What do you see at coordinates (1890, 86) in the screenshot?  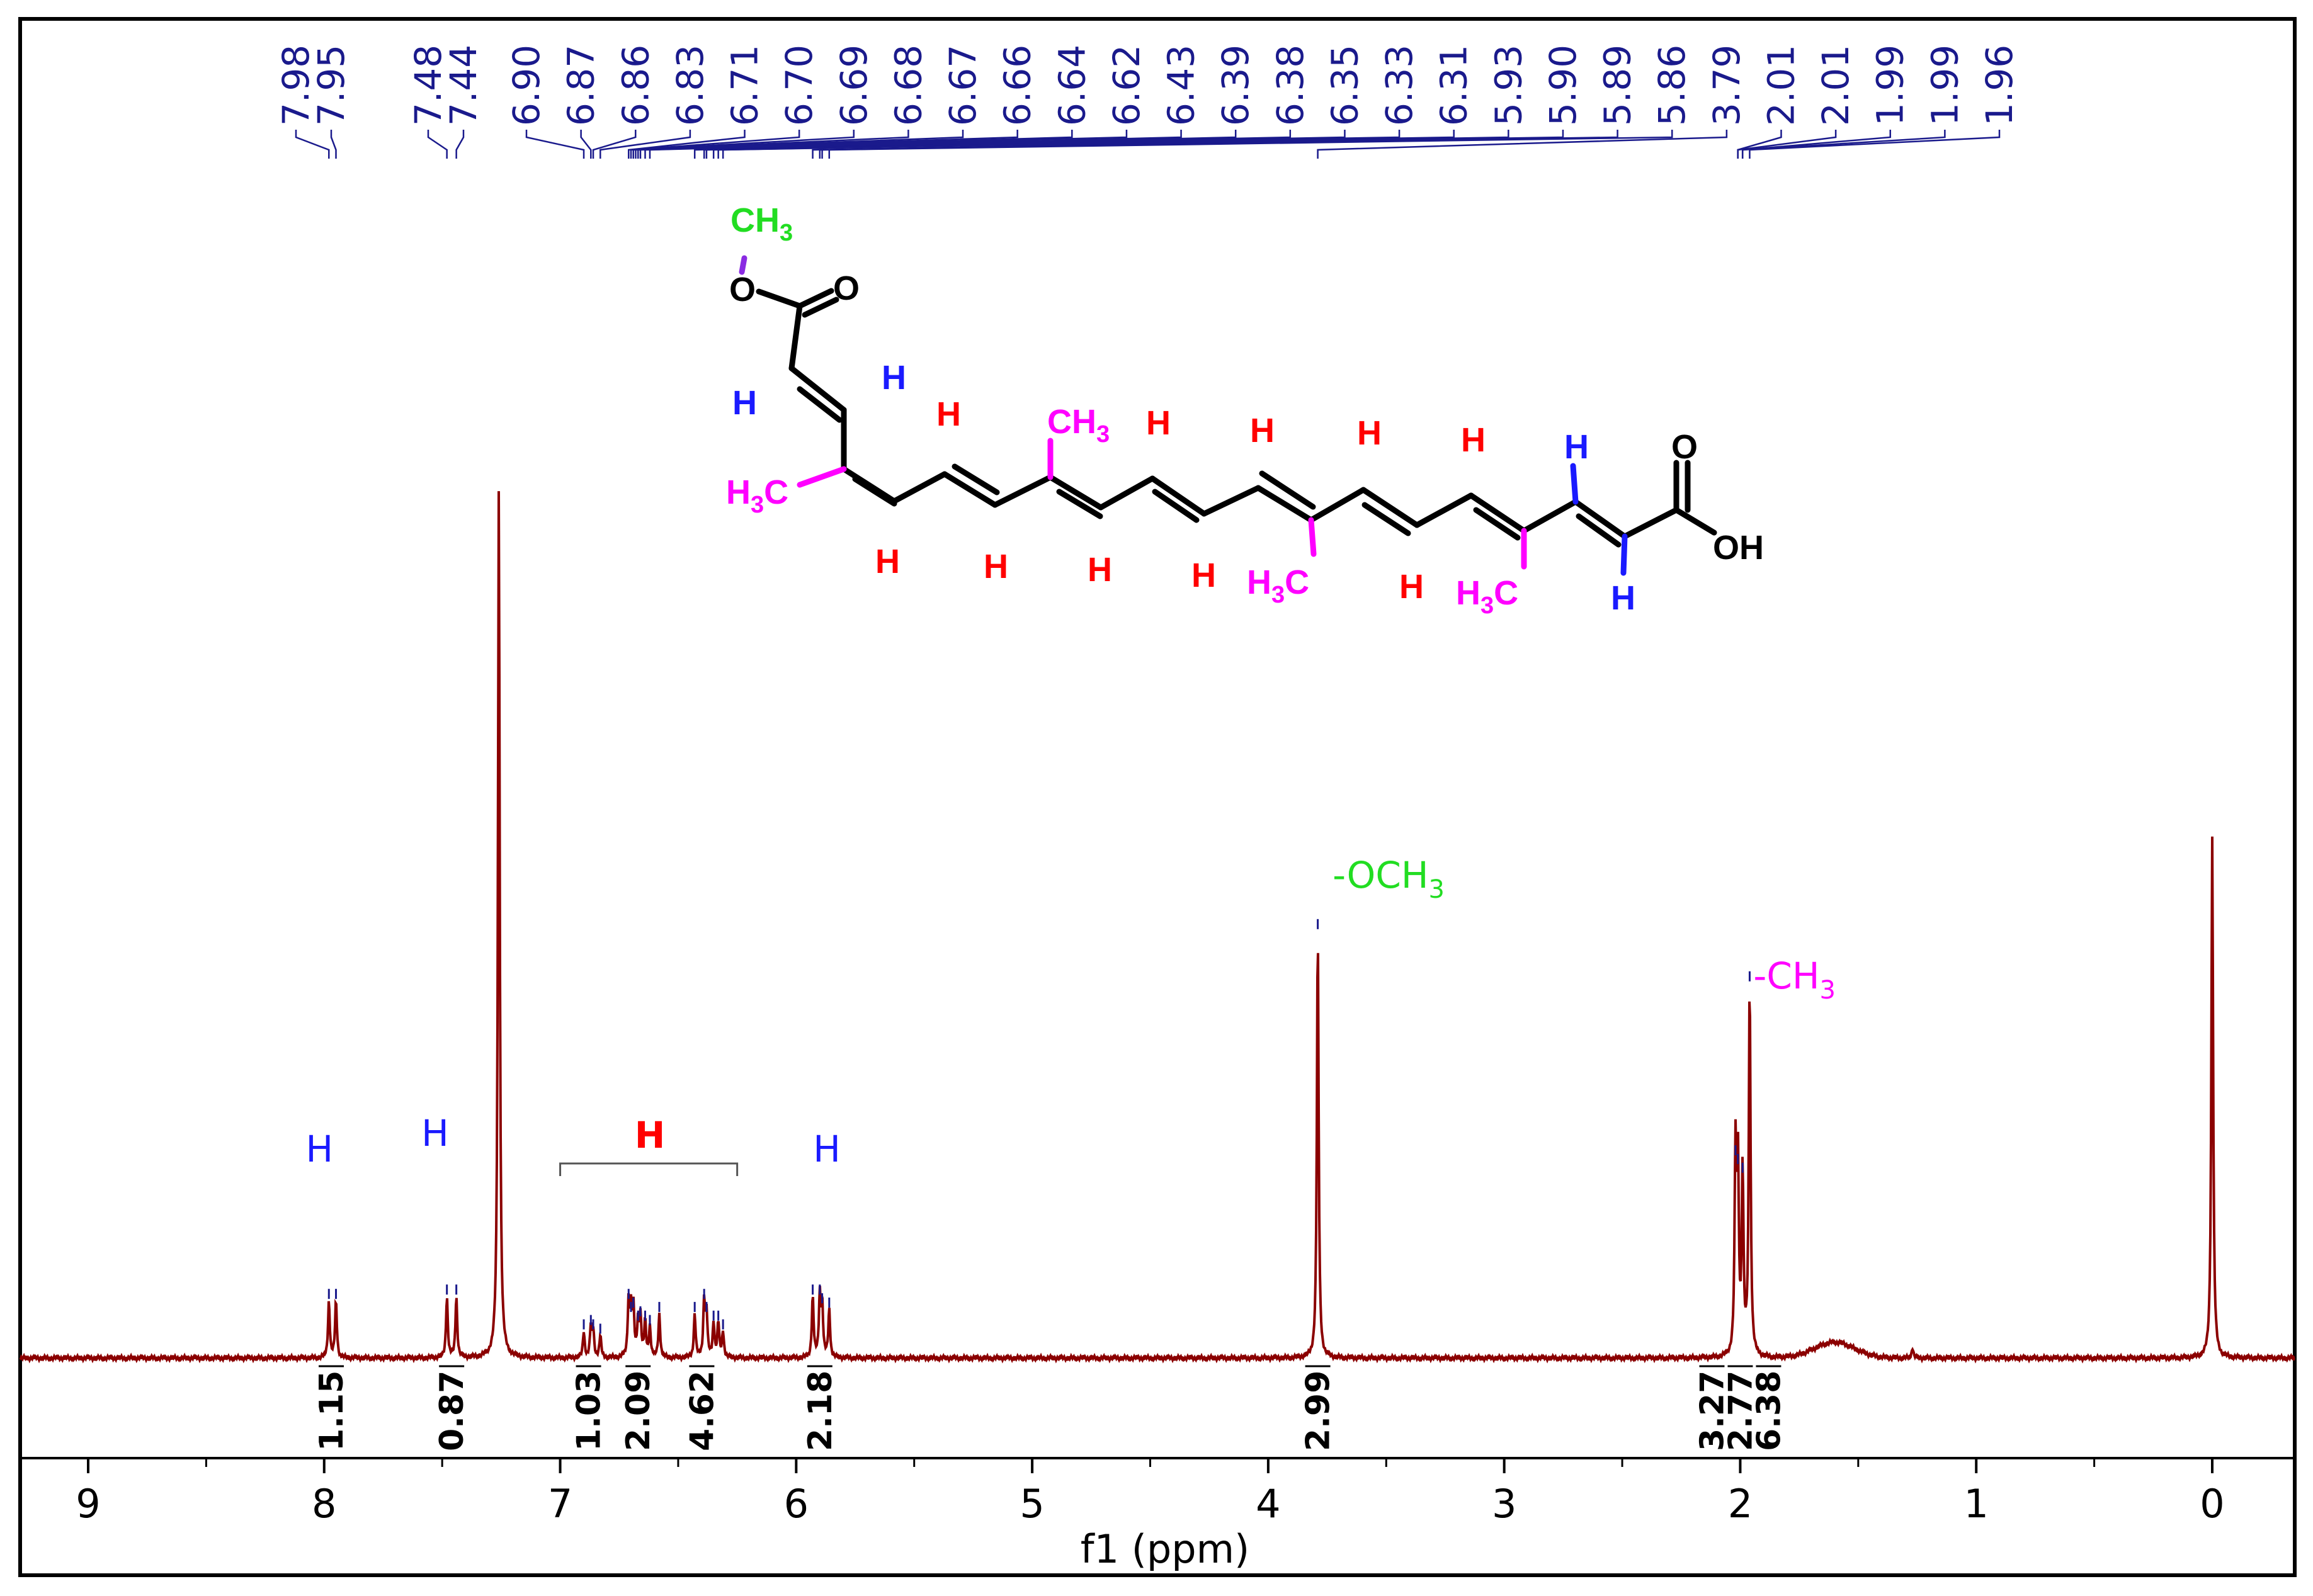 I see `peak-label: 1.99` at bounding box center [1890, 86].